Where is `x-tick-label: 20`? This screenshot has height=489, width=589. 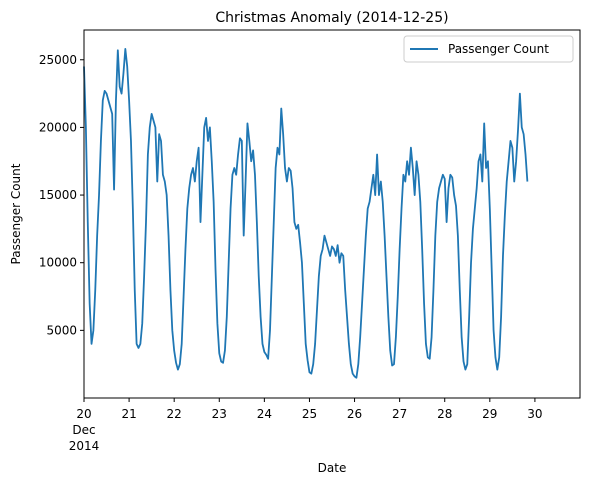 x-tick-label: 20 is located at coordinates (83, 414).